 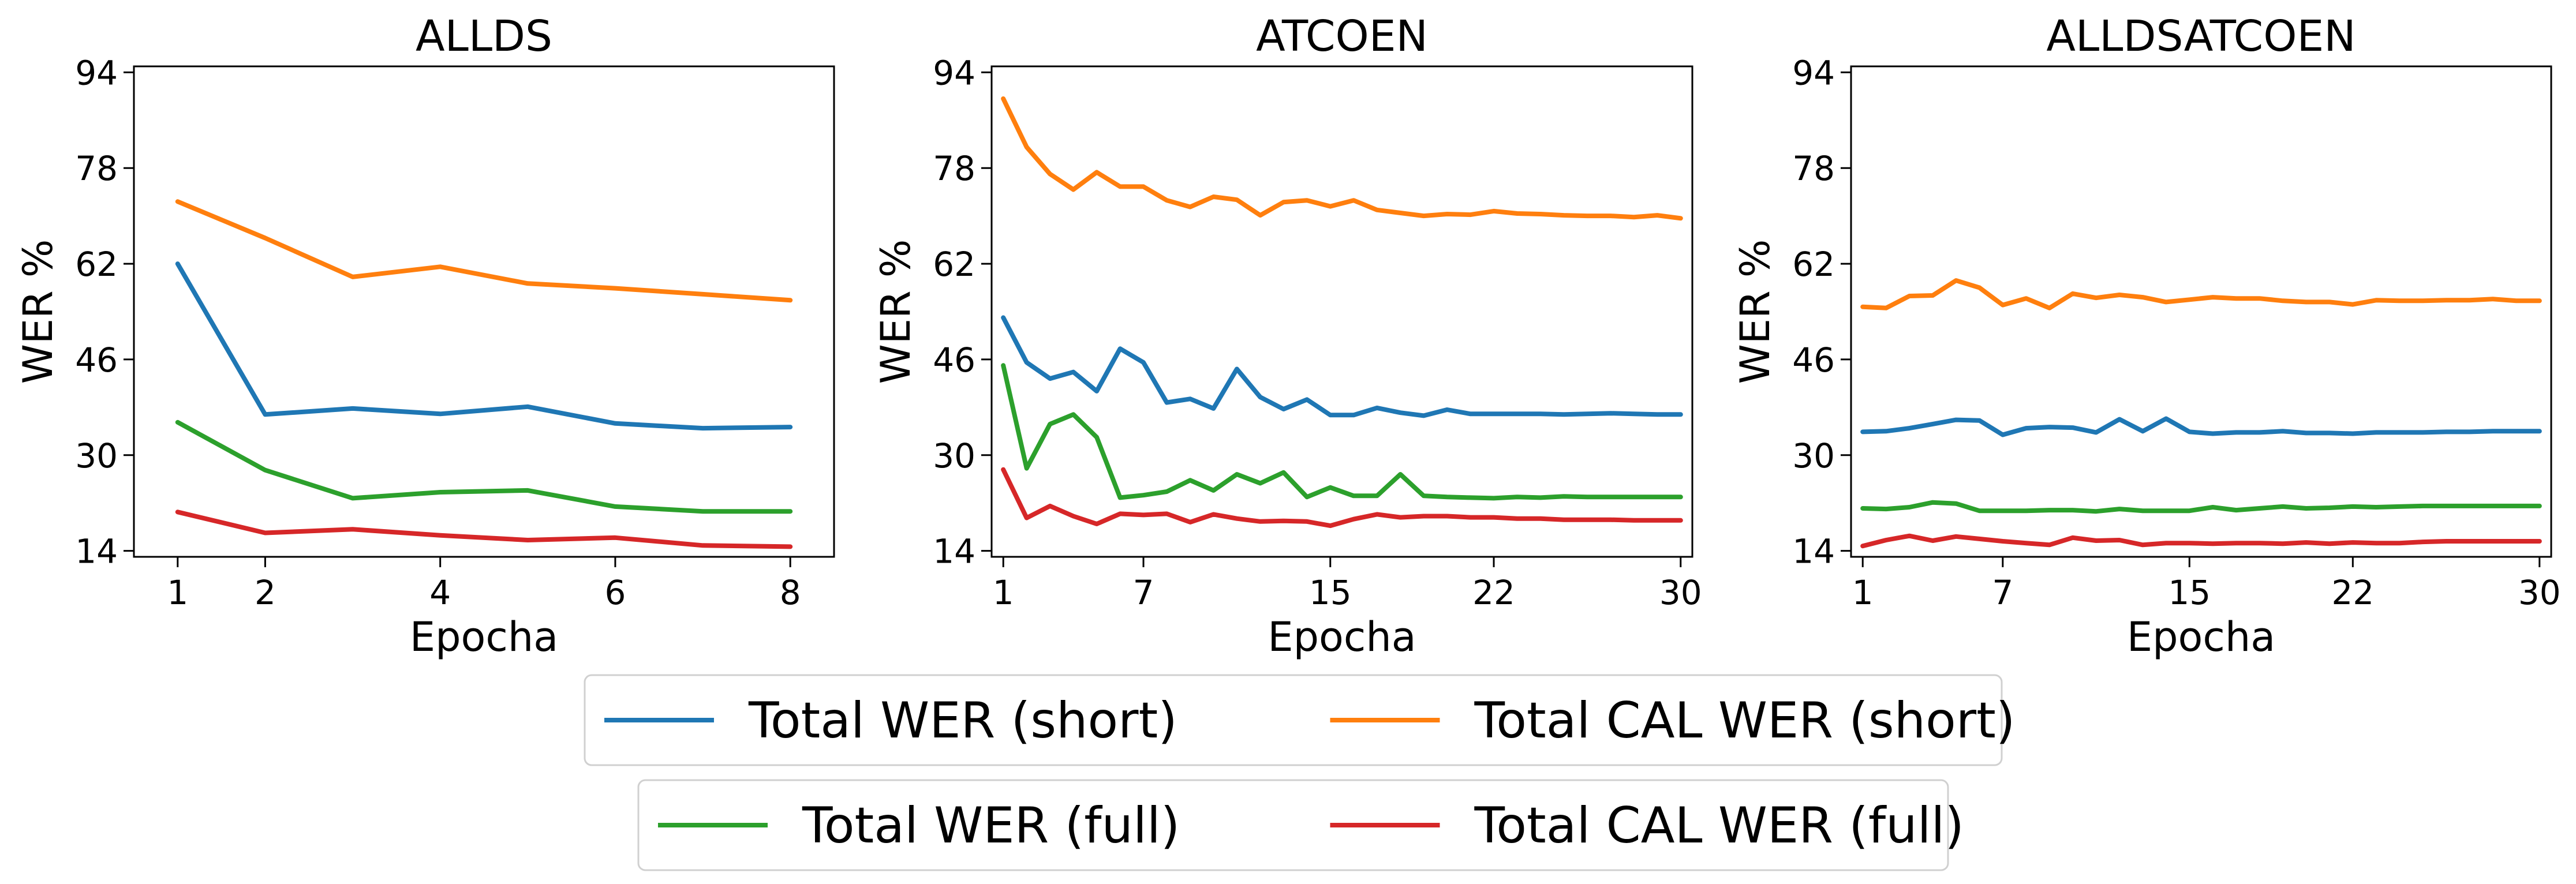 I want to click on legend-row-1: Total WER (short) Total CAL WER (short), so click(x=1300, y=720).